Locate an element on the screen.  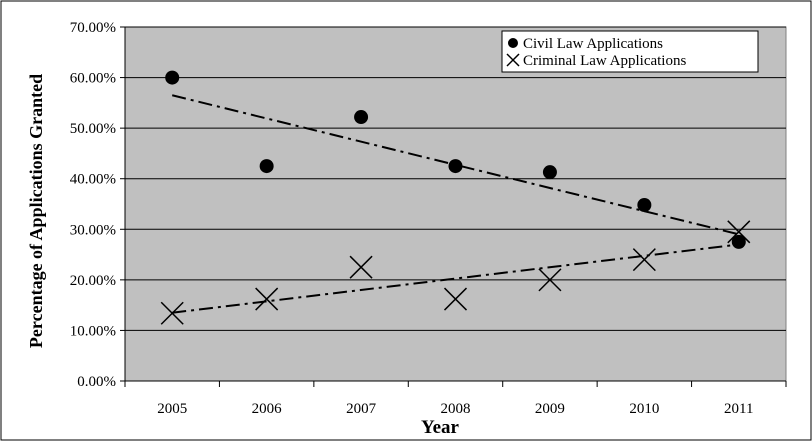
y-tick-label: 30.00% is located at coordinates (93, 230).